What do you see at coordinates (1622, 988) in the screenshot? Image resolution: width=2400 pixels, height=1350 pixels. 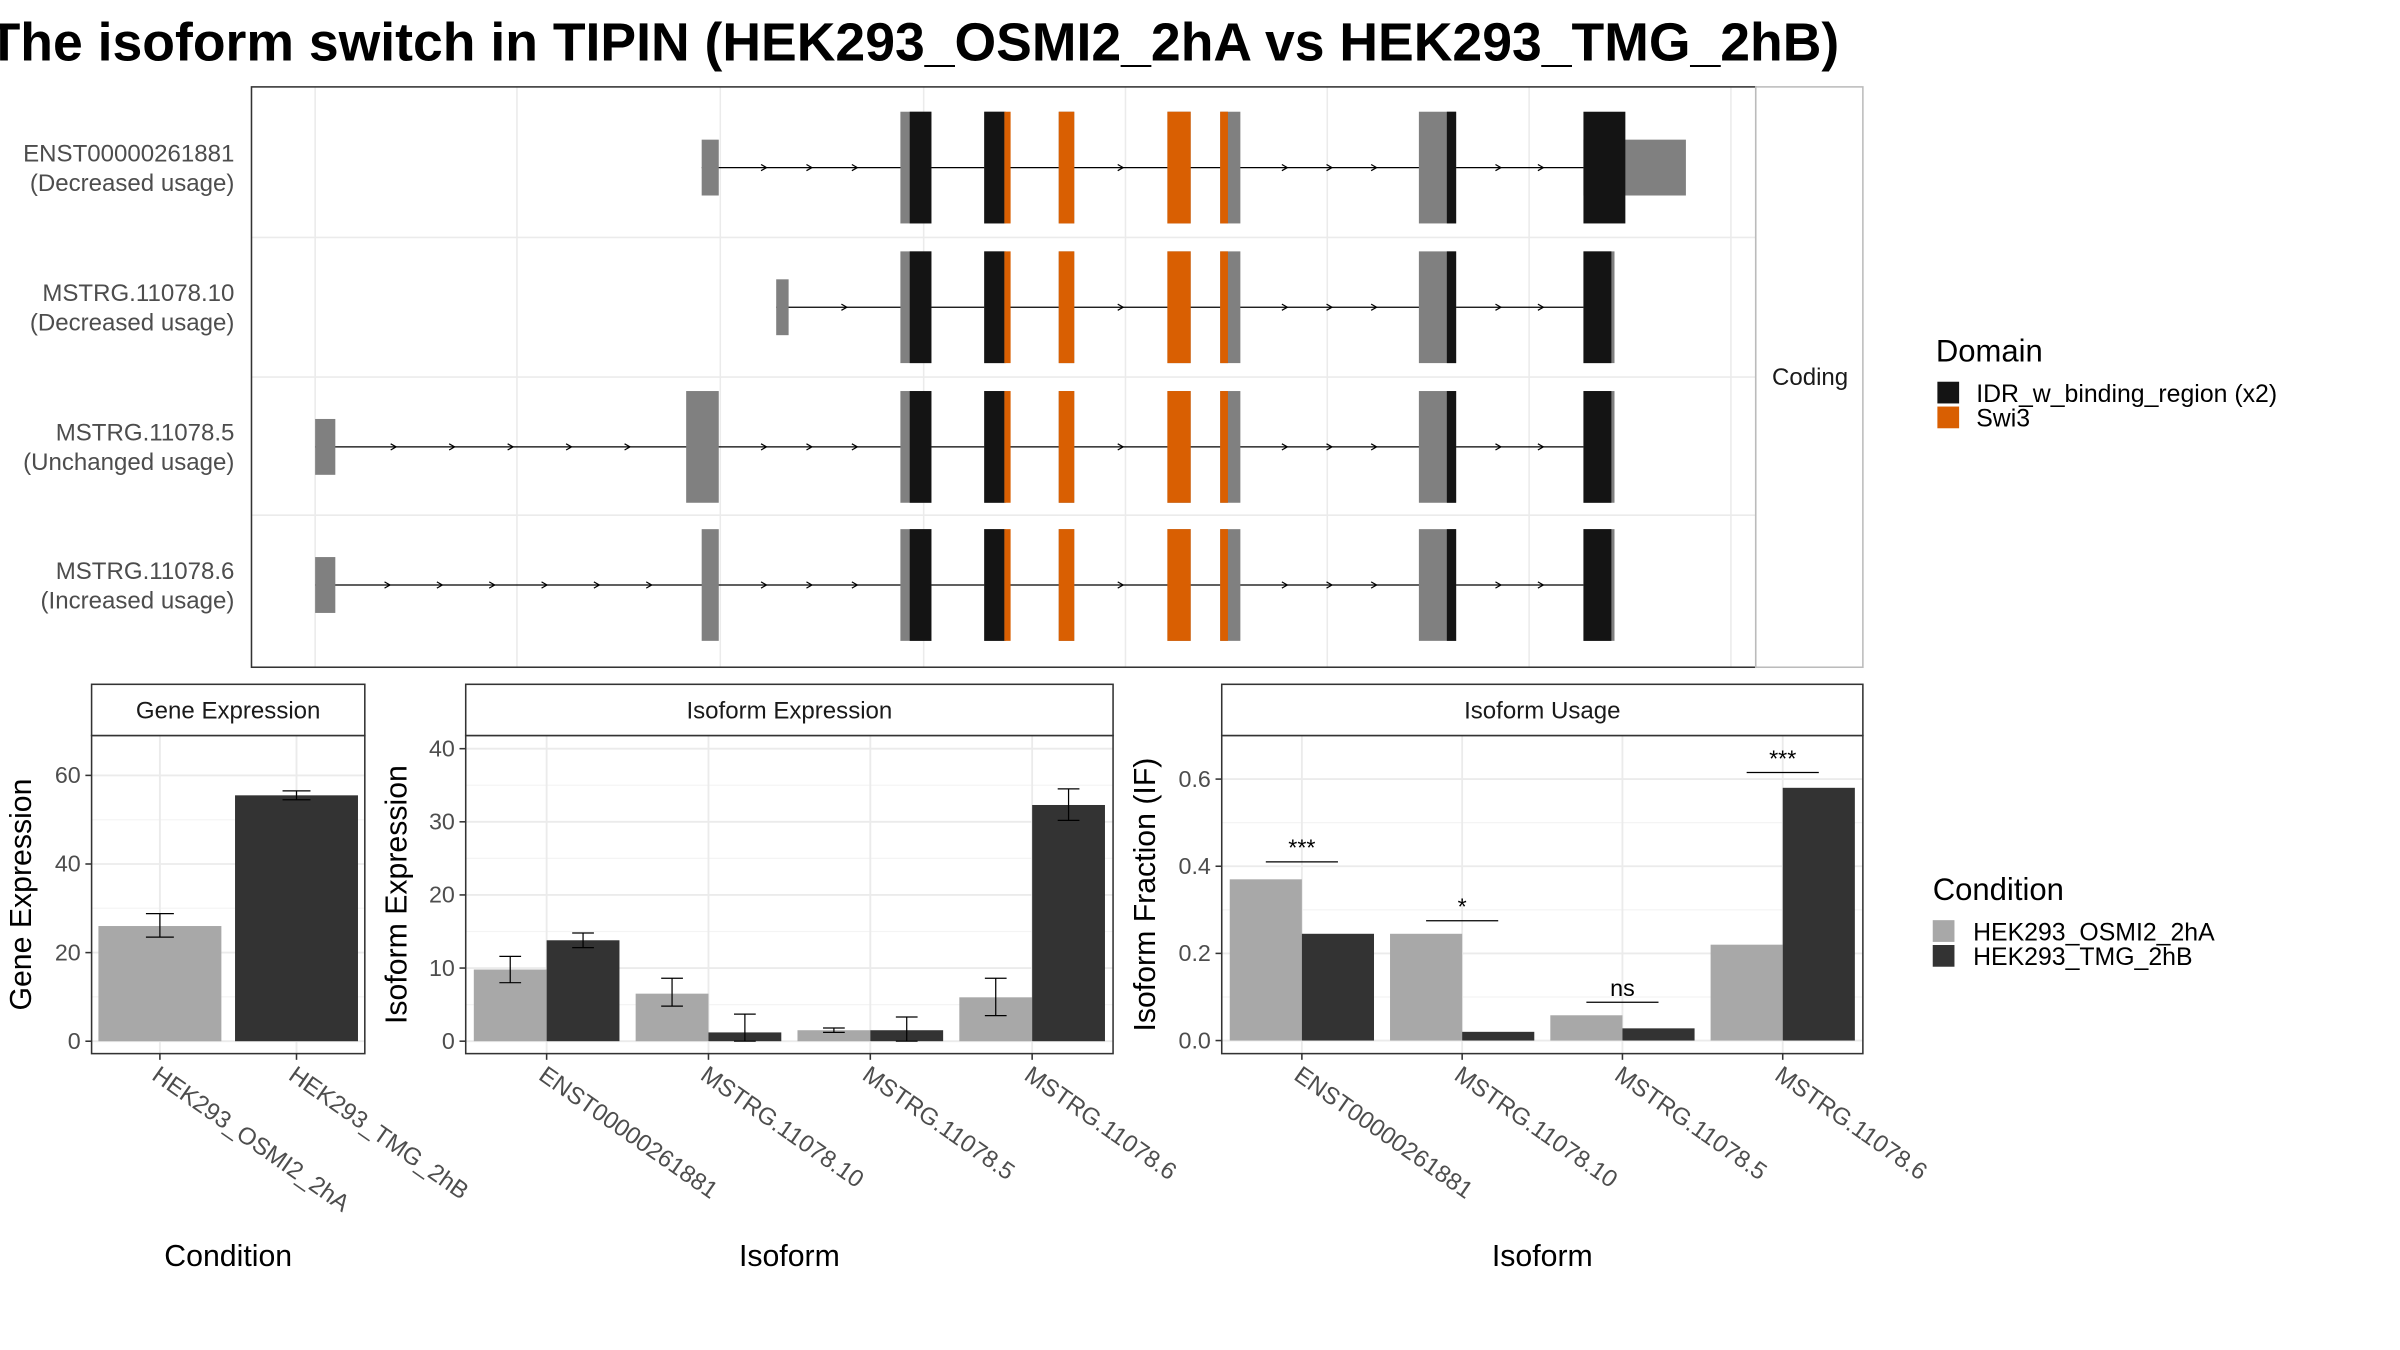 I see `significance-label: ns` at bounding box center [1622, 988].